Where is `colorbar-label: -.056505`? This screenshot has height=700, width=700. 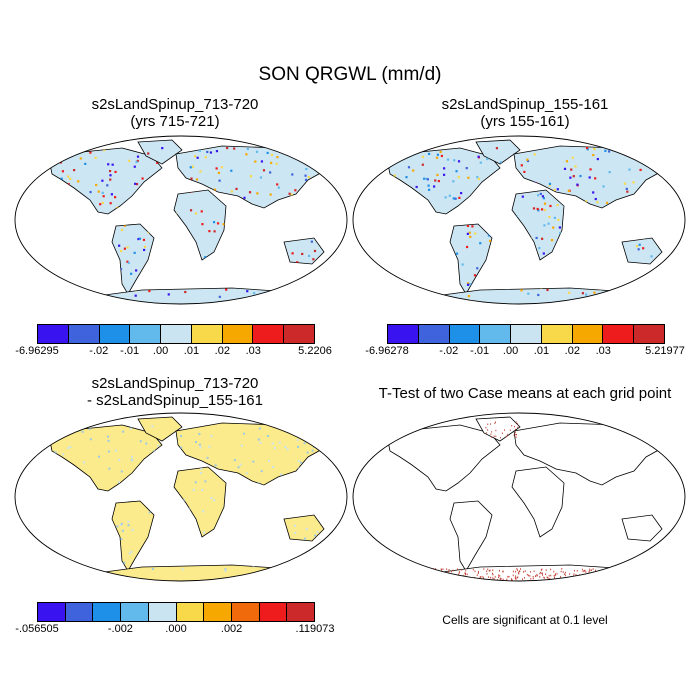
colorbar-label: -.056505 is located at coordinates (37, 629).